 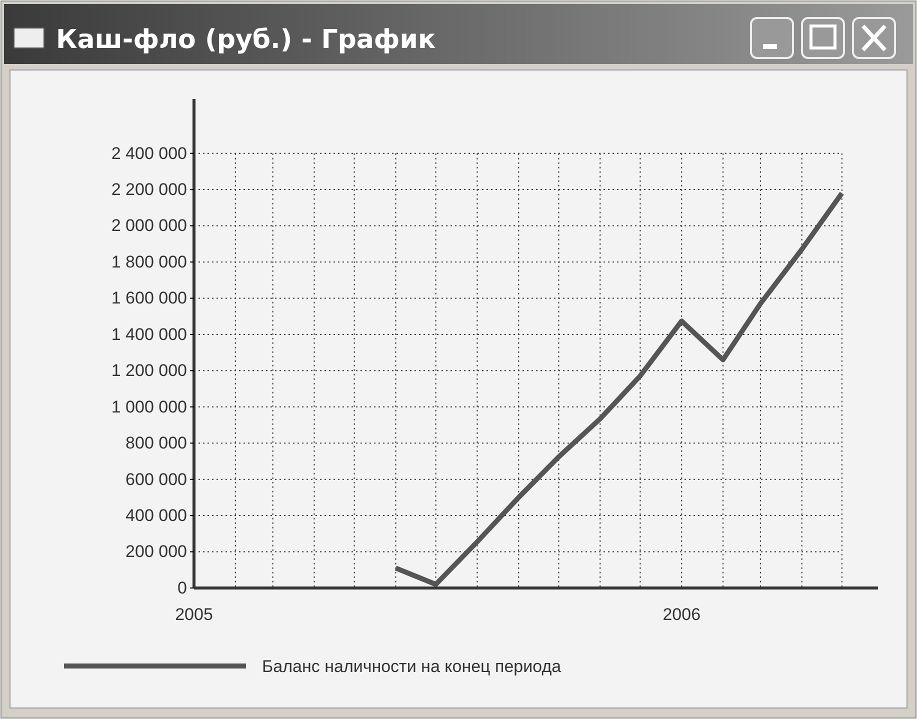 I want to click on y-tick-label: 400 000, so click(x=156, y=515).